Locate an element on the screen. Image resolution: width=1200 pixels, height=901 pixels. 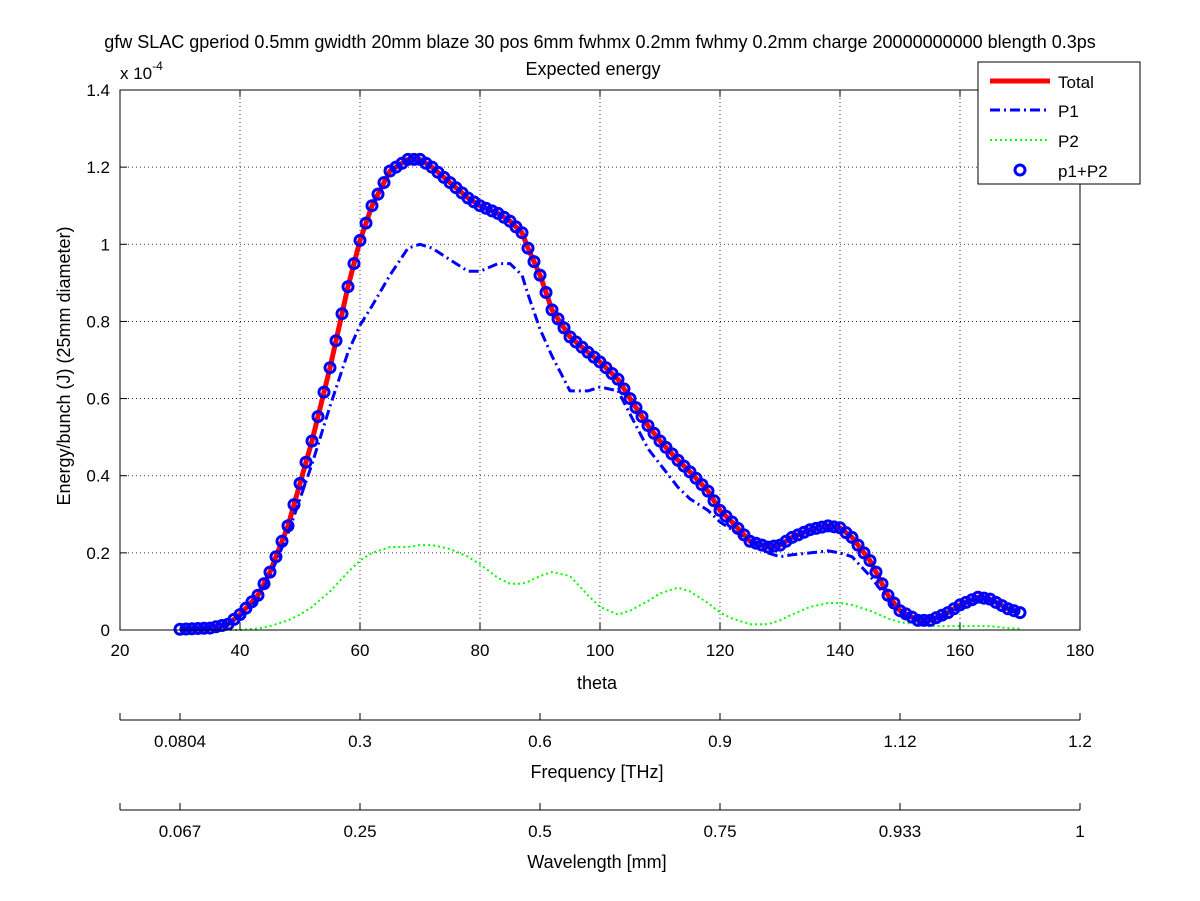
y-tick-label: 0.4 is located at coordinates (98, 476).